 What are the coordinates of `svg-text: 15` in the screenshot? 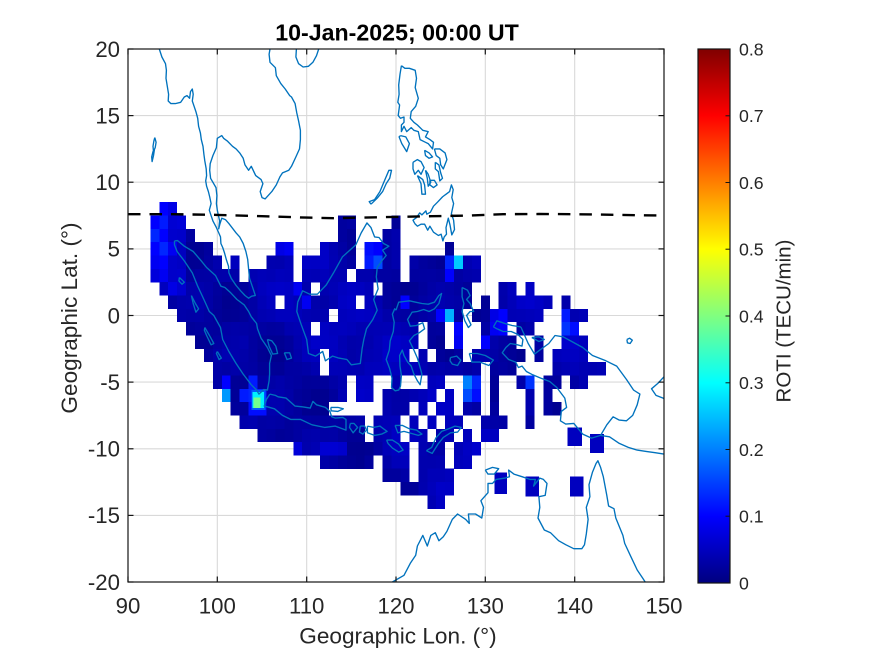 It's located at (107, 115).